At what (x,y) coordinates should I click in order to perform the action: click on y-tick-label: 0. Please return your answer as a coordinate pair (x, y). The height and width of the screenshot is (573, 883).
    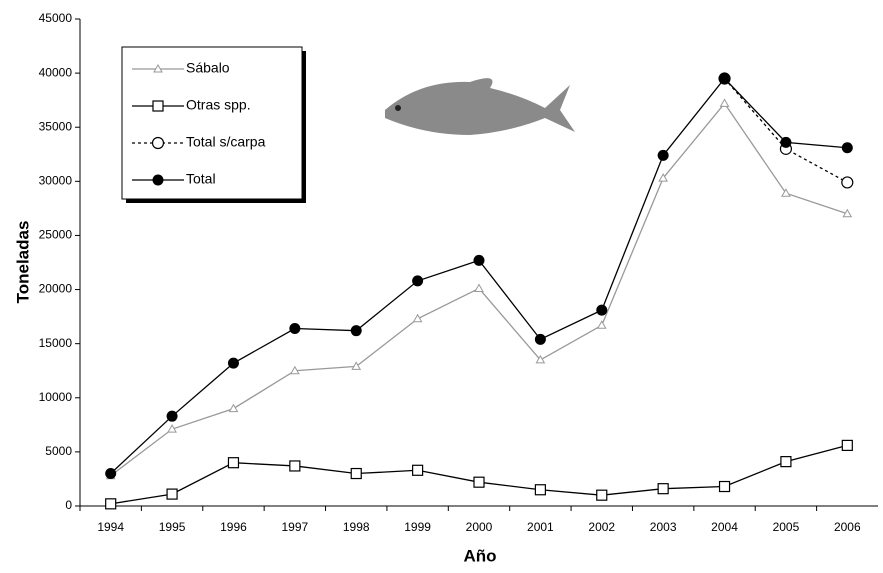
    Looking at the image, I should click on (68, 505).